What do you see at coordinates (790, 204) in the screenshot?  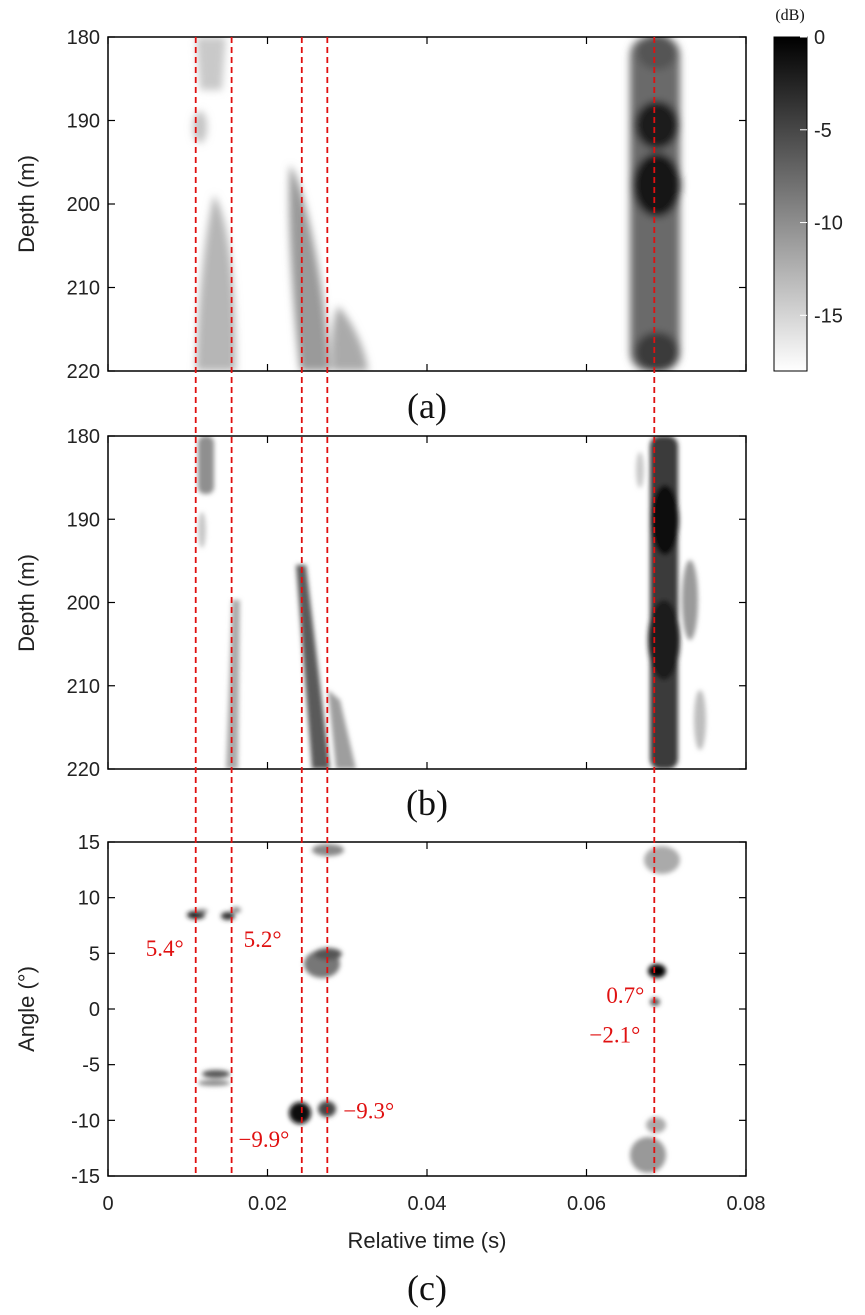 I see `colorbar-gradient` at bounding box center [790, 204].